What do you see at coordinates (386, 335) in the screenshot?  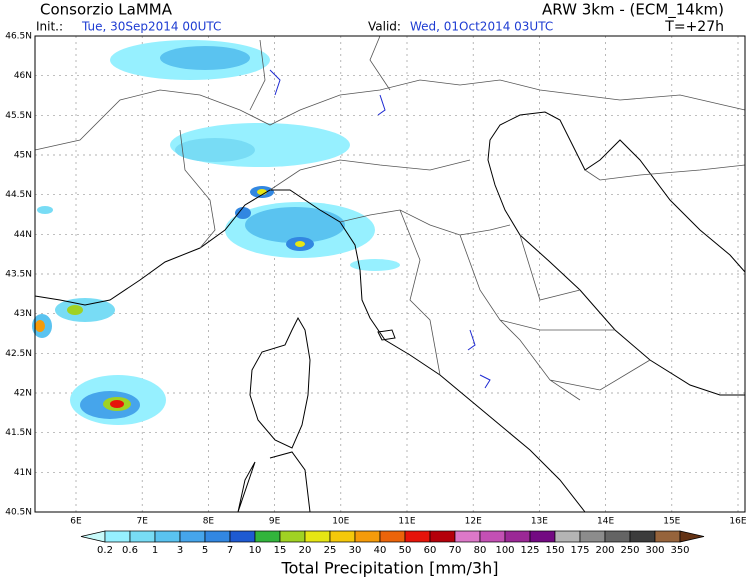 I see `coastline-elba` at bounding box center [386, 335].